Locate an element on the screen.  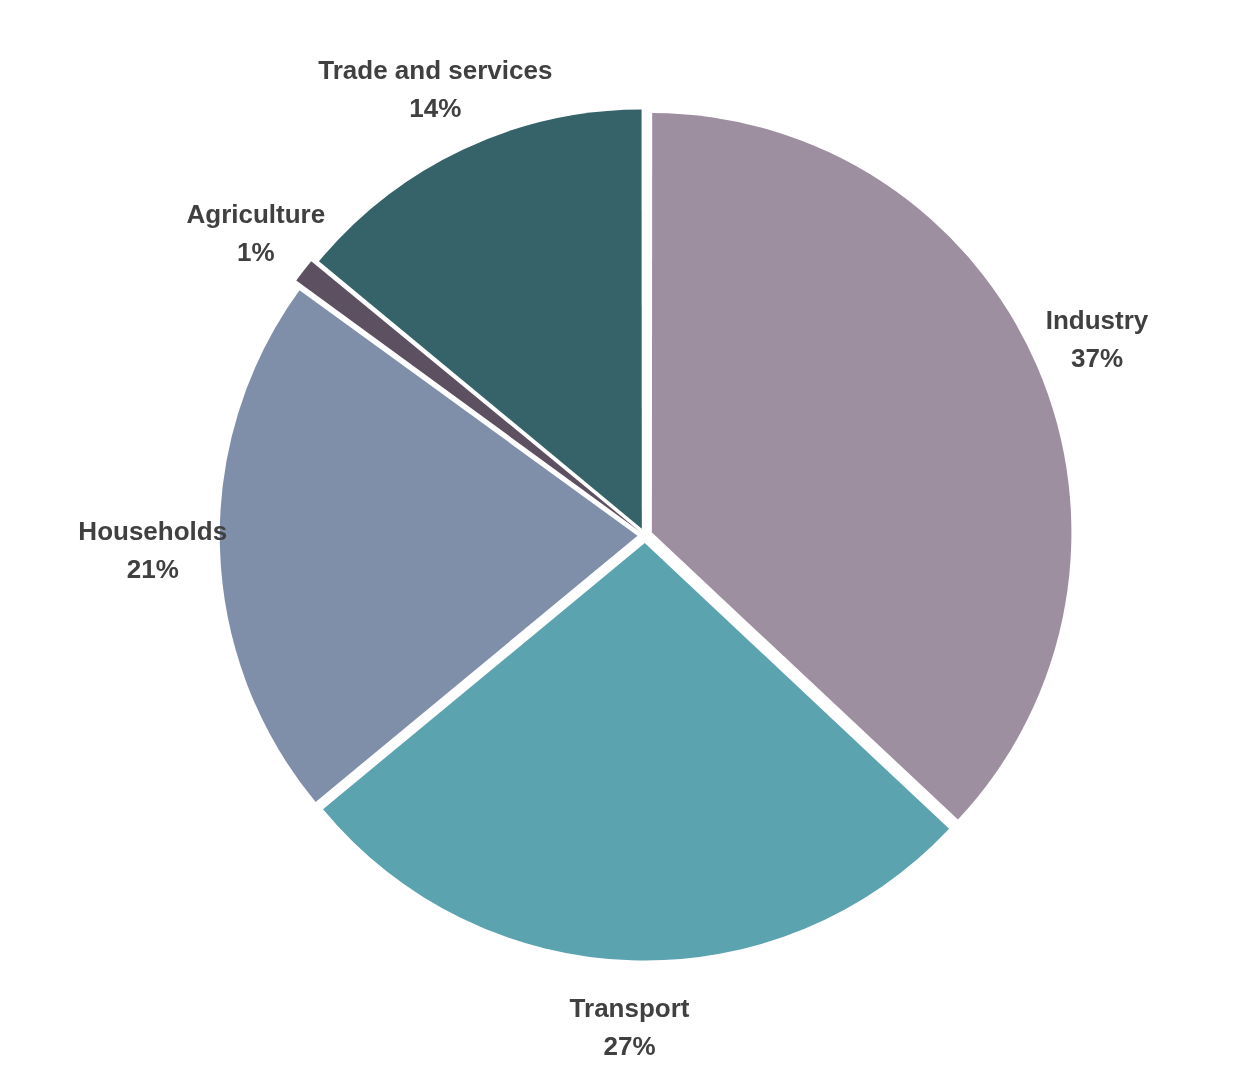
data-label: 21% is located at coordinates (152, 569).